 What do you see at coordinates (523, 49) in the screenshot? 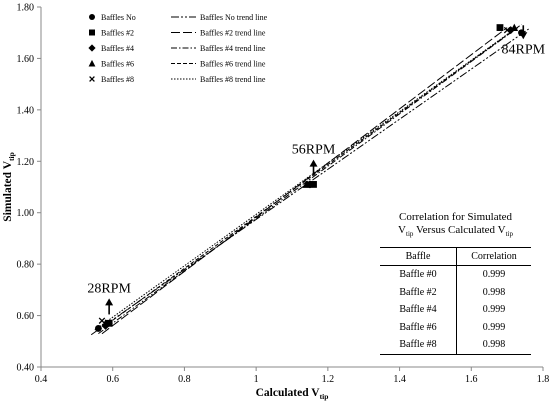
I see `rpm-label: 84RPM` at bounding box center [523, 49].